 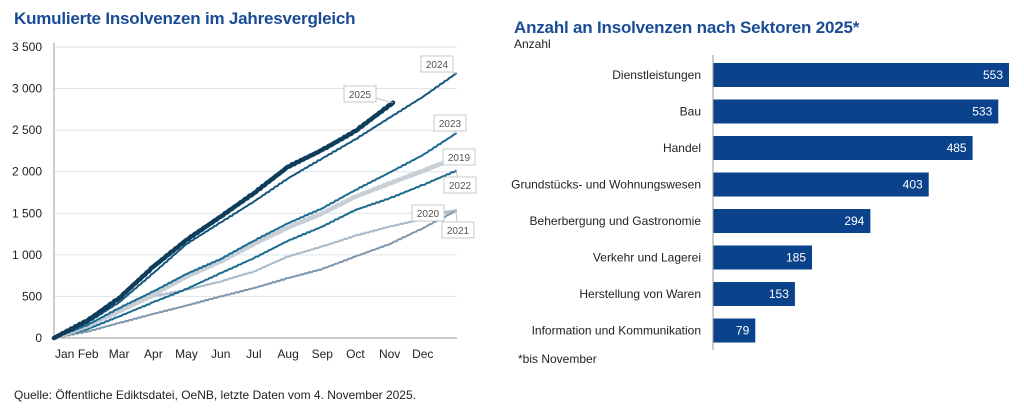 I want to click on bar-value-label: 153, so click(x=779, y=294).